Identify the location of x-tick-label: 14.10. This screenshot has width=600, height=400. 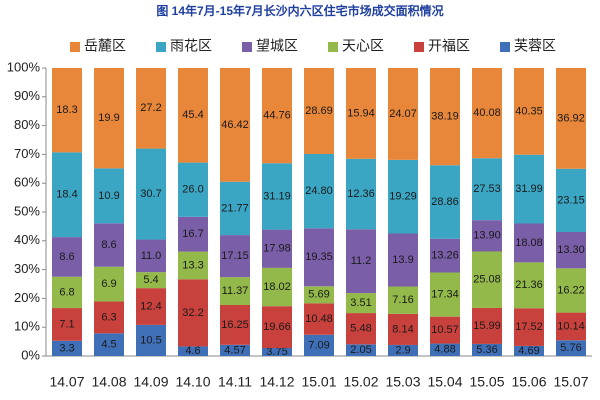
(192, 382).